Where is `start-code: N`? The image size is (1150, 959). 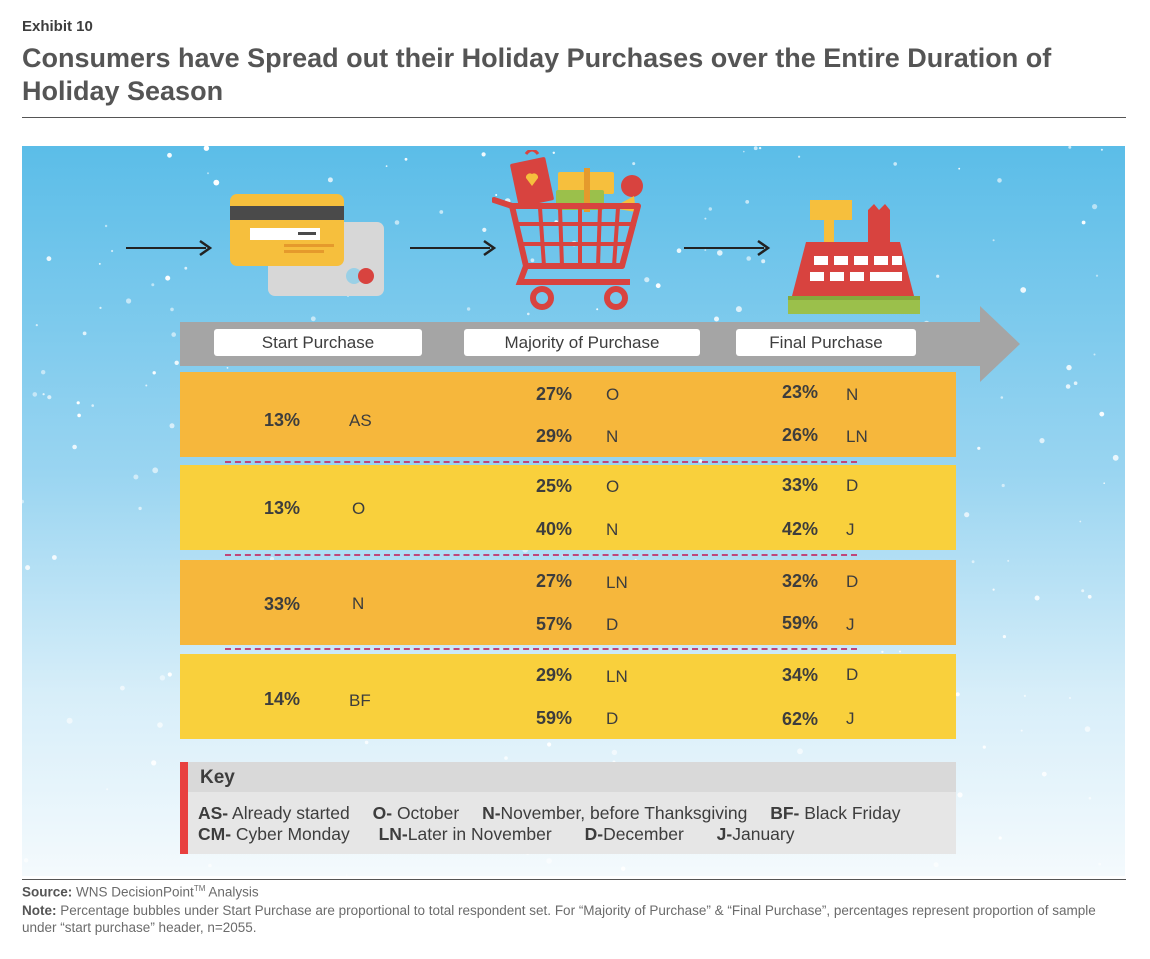 start-code: N is located at coordinates (358, 603).